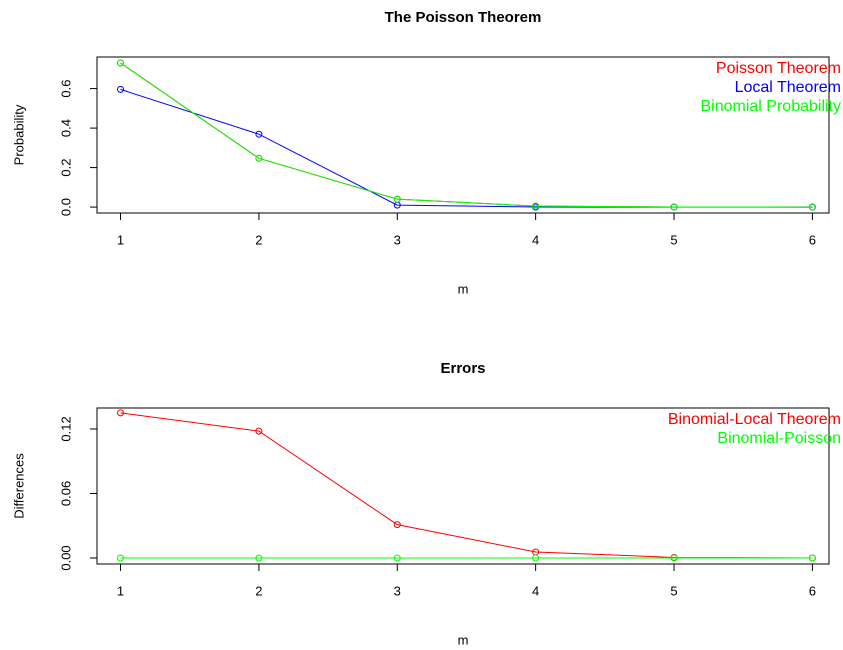 The width and height of the screenshot is (843, 650). What do you see at coordinates (65, 168) in the screenshot?
I see `y-tick-label: 0.2` at bounding box center [65, 168].